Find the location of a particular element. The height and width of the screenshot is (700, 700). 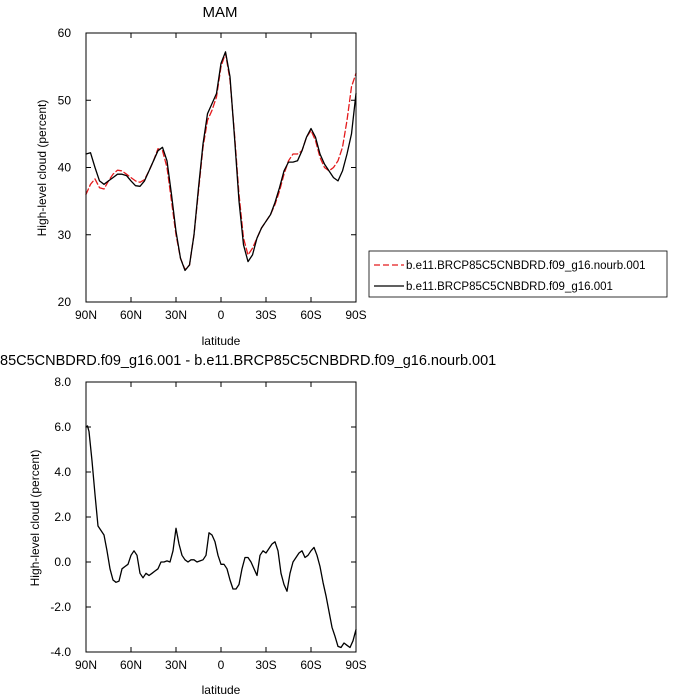

top-x-tick-label: 90N is located at coordinates (86, 315).